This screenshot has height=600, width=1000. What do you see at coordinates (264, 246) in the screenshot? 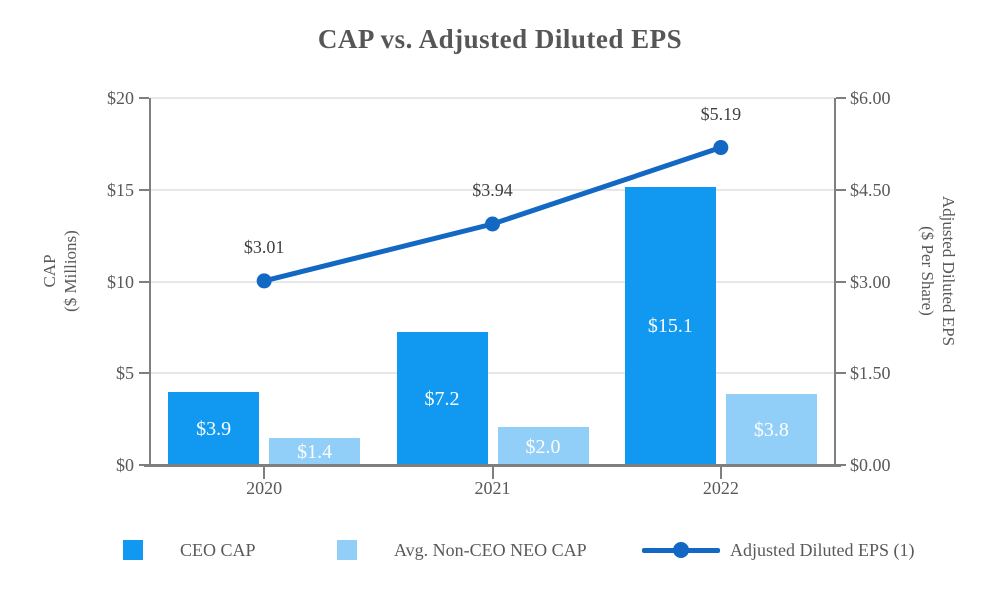
I see `eps-point-label: $3.01` at bounding box center [264, 246].